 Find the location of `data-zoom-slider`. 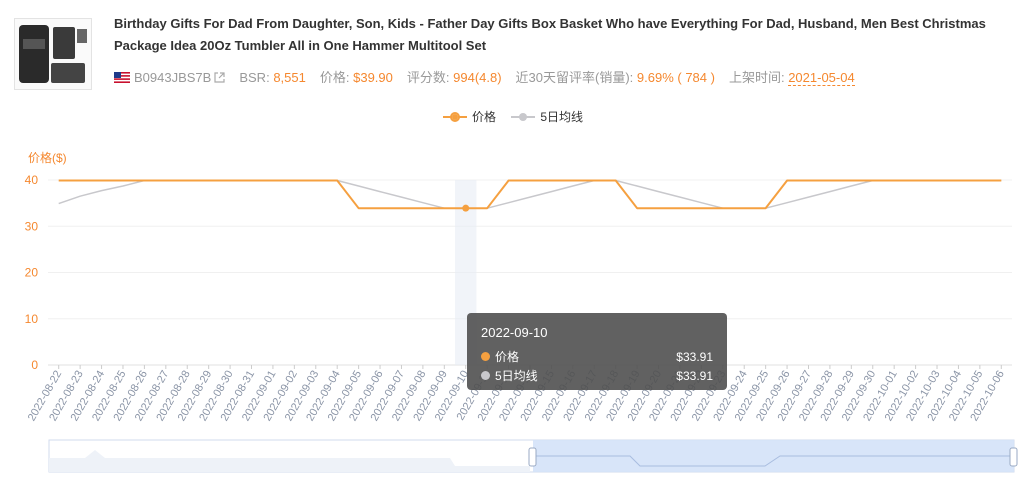

data-zoom-slider is located at coordinates (533, 456).